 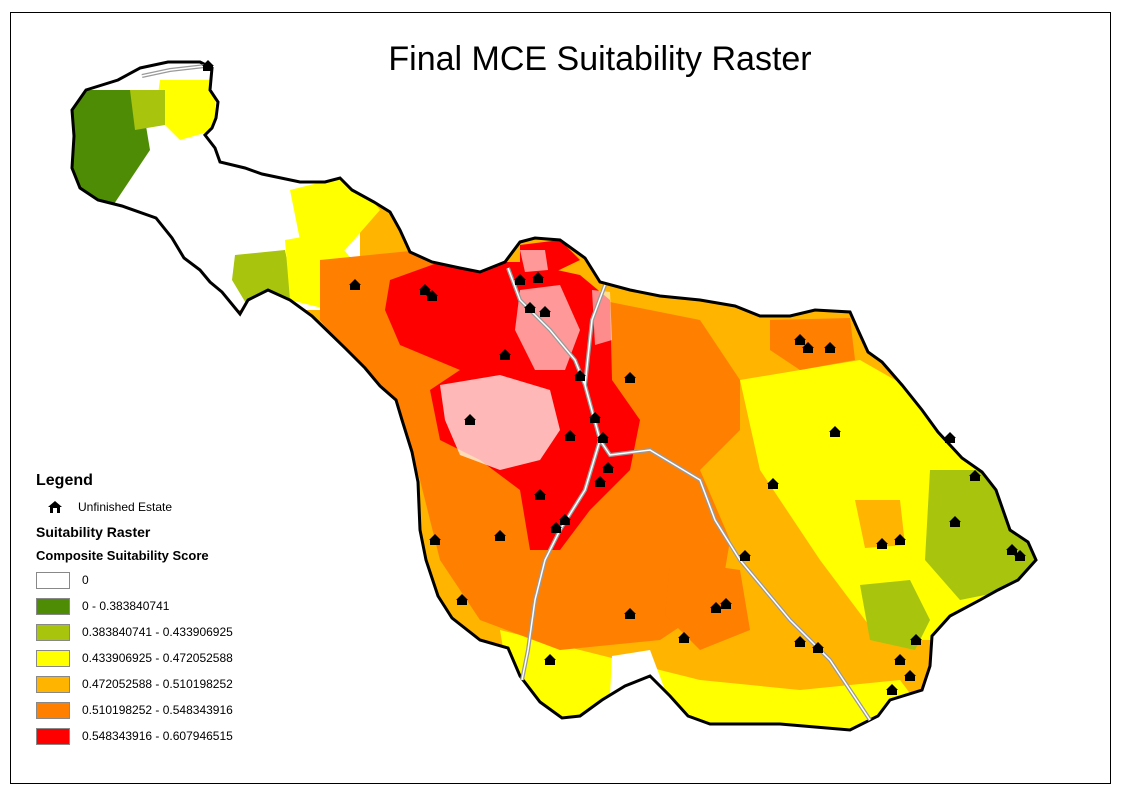 I want to click on legend-class-row: 0.510198252 - 0.548343916, so click(x=134, y=710).